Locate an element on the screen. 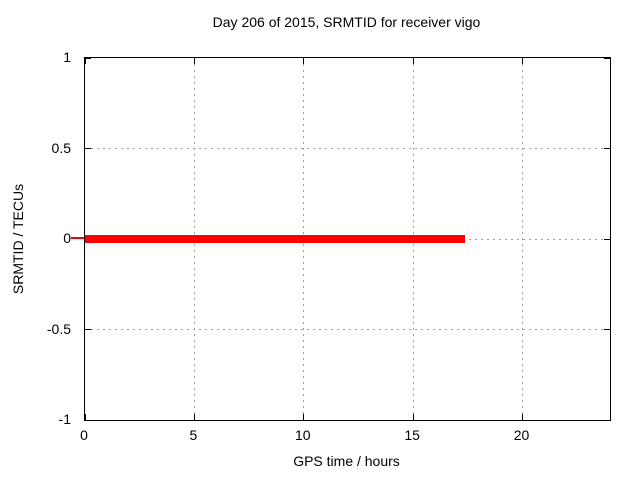 This screenshot has width=640, height=480. y-tick-label: 1 is located at coordinates (67, 57).